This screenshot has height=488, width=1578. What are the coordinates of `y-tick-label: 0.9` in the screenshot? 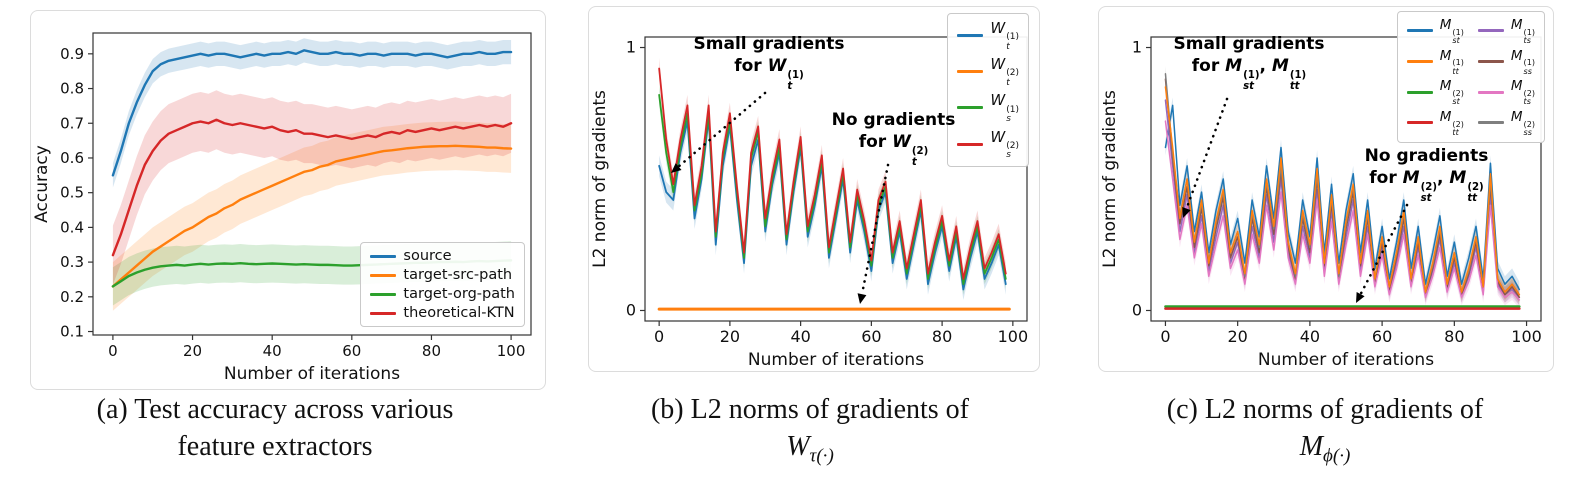 It's located at (72, 54).